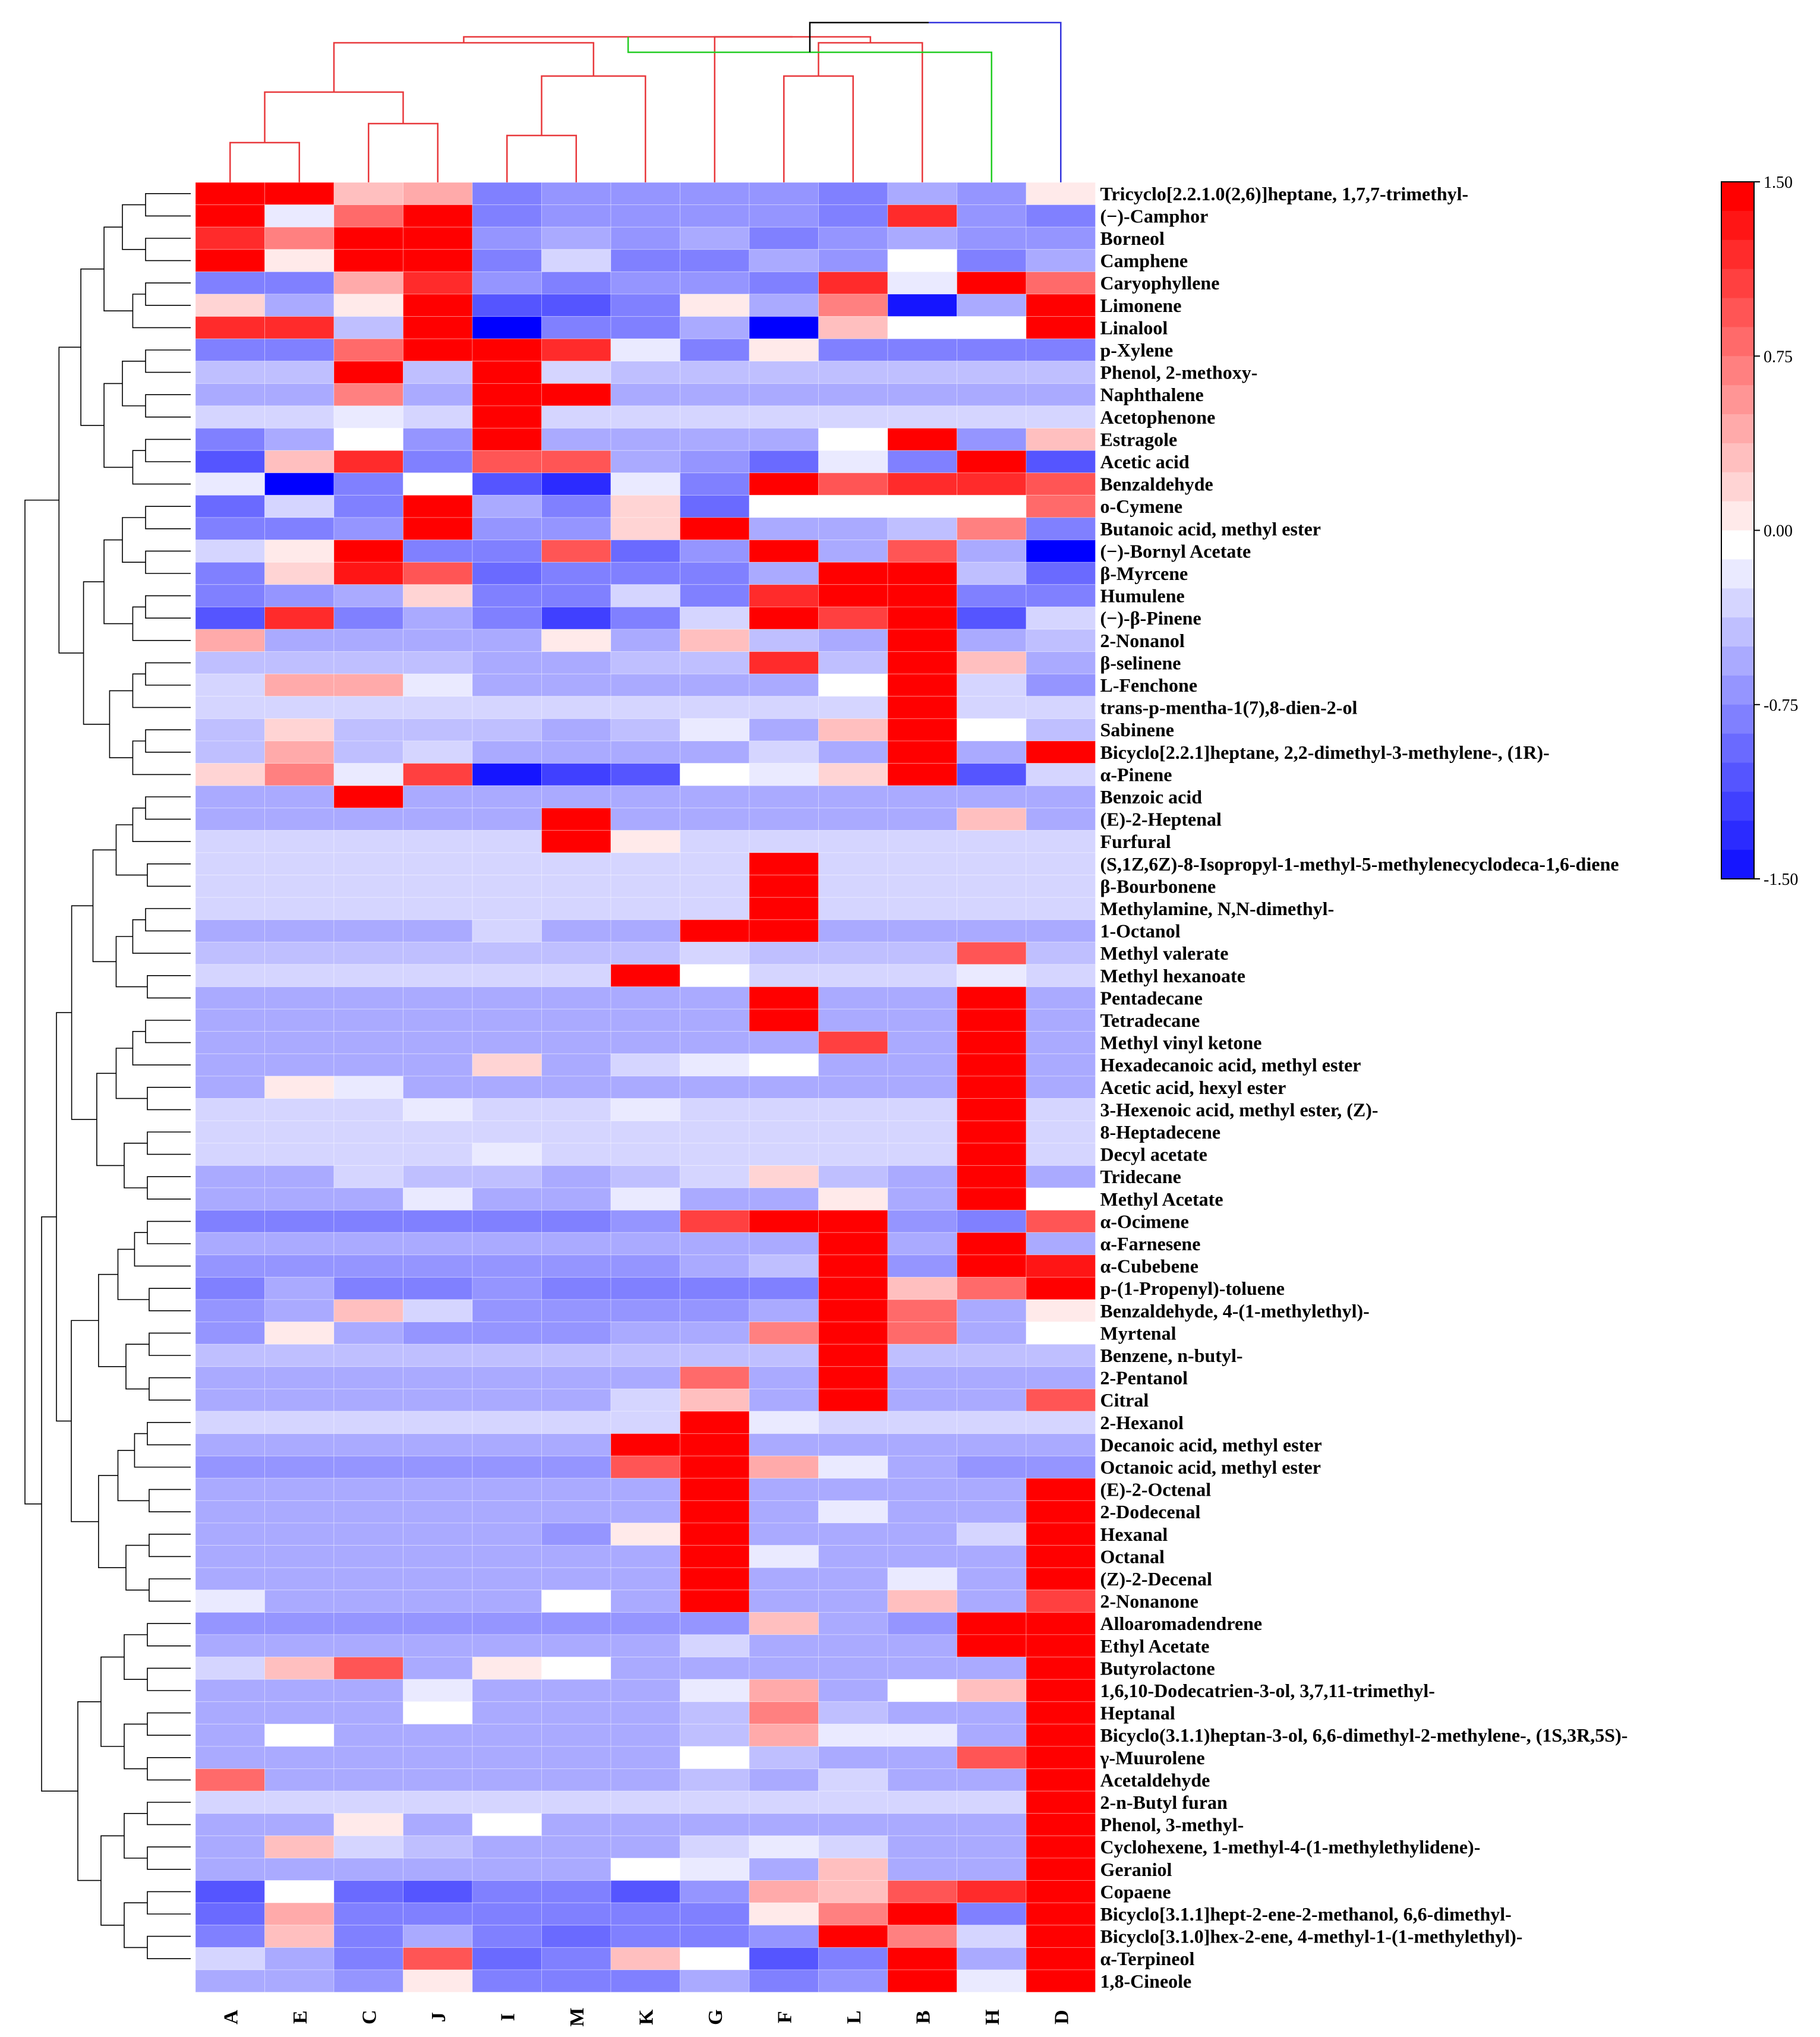  Describe the element at coordinates (1217, 909) in the screenshot. I see `row-label: Methylamine, N,N-dimethyl-` at that location.